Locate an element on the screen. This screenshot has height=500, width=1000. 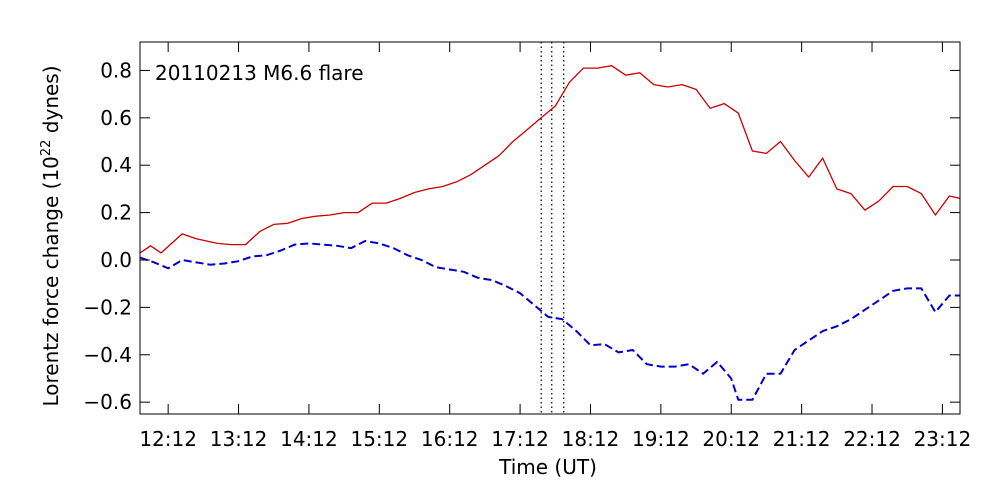
x-tick-label: 22:12 is located at coordinates (872, 439).